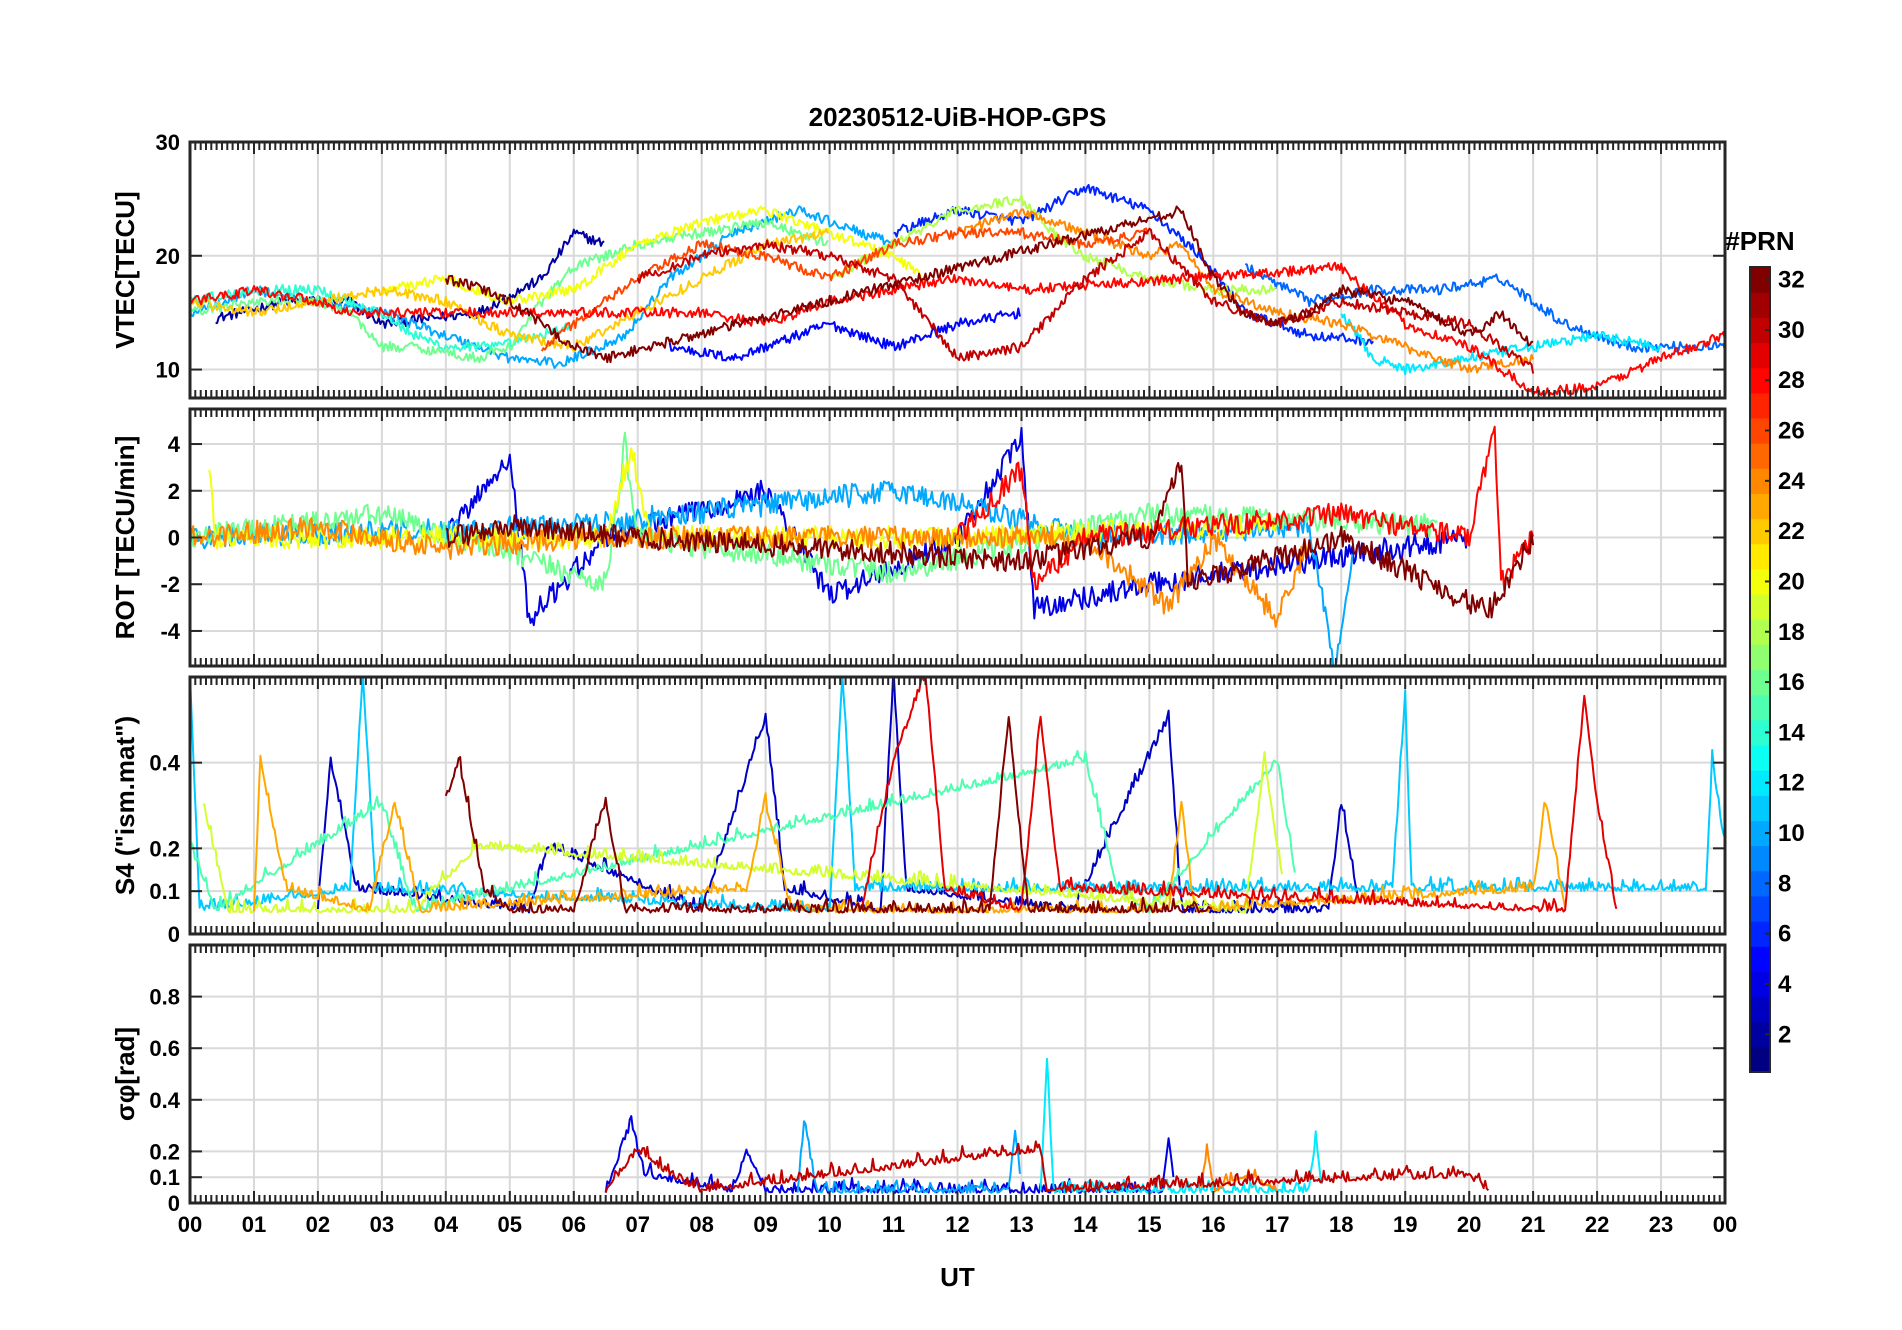 The image size is (1902, 1330). What do you see at coordinates (1784, 883) in the screenshot?
I see `colorbar-tick-label: 8` at bounding box center [1784, 883].